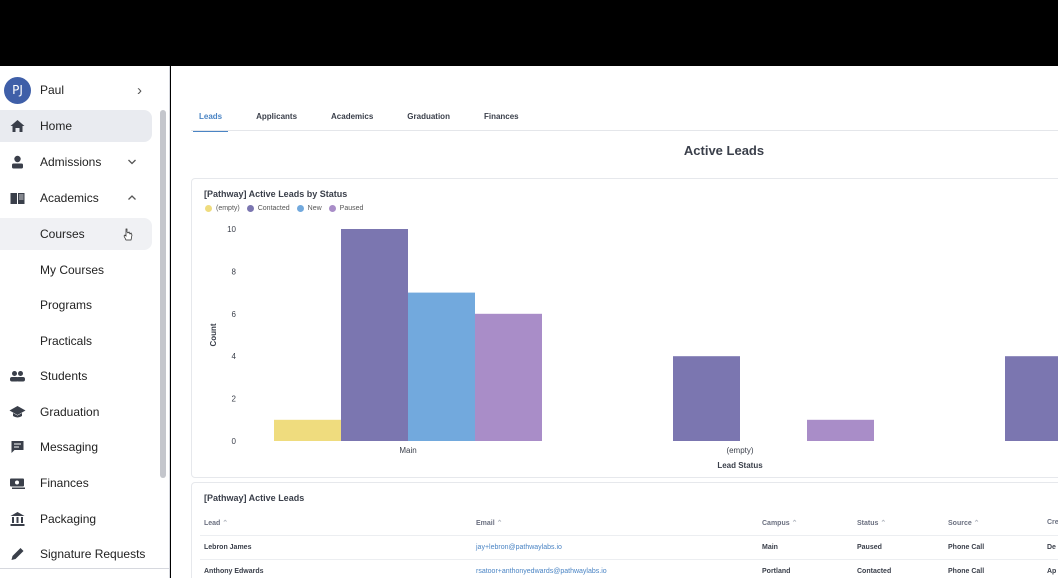 The image size is (1058, 578). I want to click on column-header: Campus ⌃, so click(780, 523).